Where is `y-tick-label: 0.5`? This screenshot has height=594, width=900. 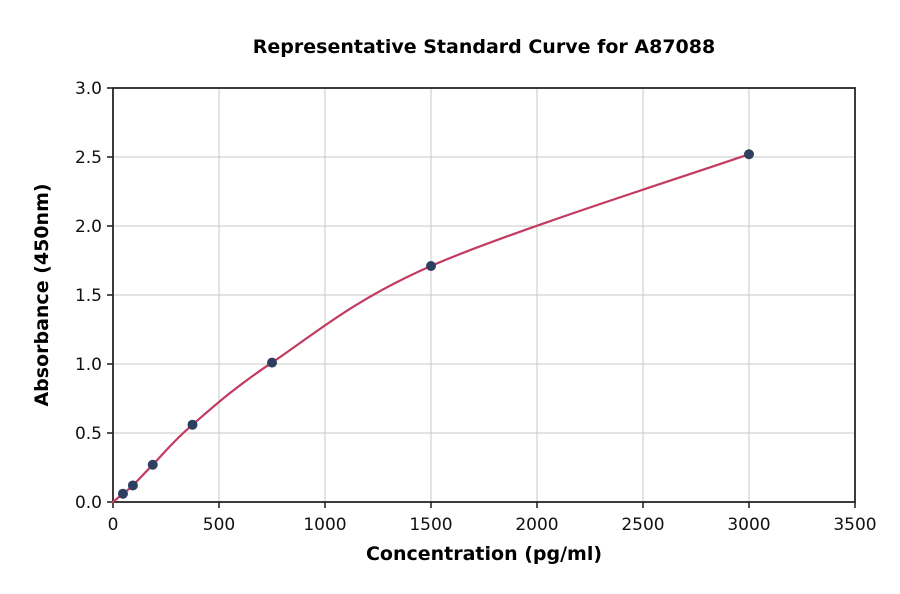 y-tick-label: 0.5 is located at coordinates (88, 434).